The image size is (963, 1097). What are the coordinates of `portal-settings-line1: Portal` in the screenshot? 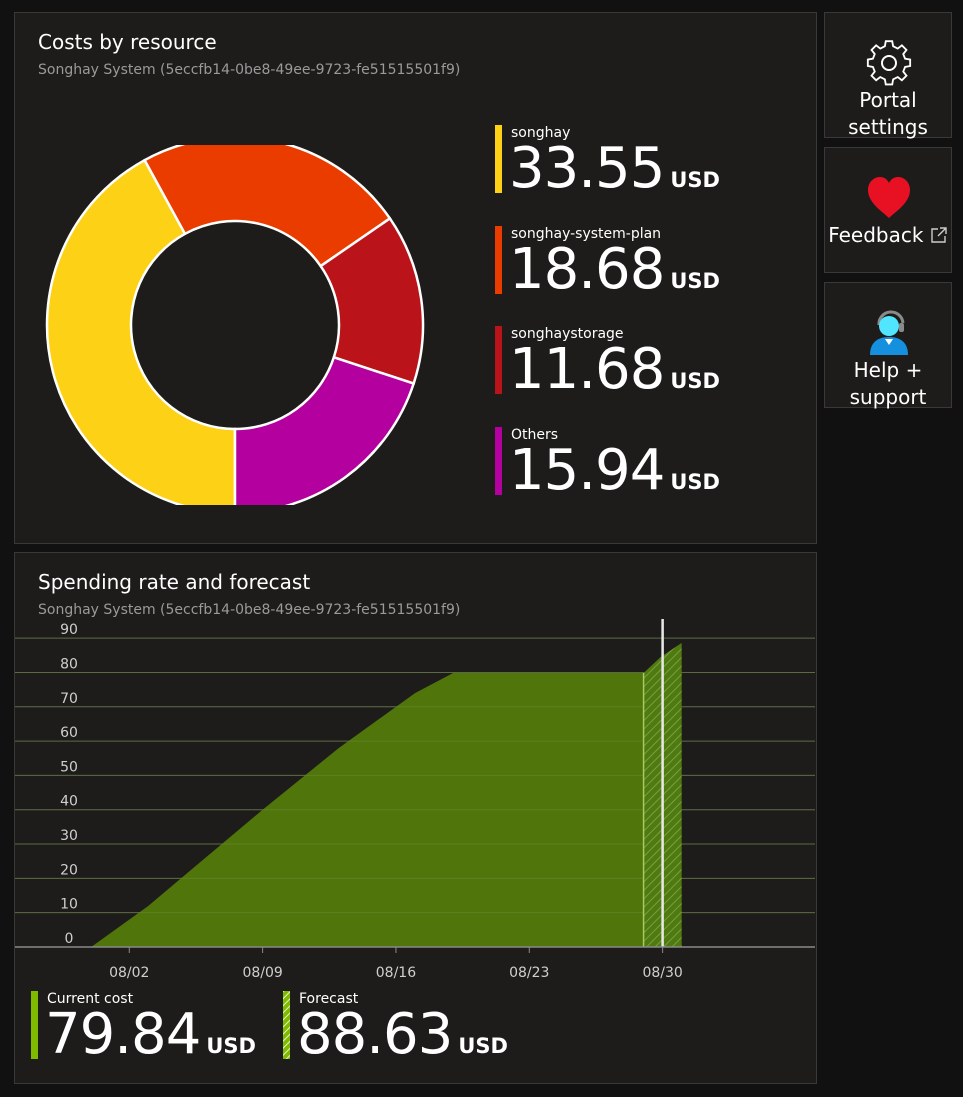 It's located at (888, 100).